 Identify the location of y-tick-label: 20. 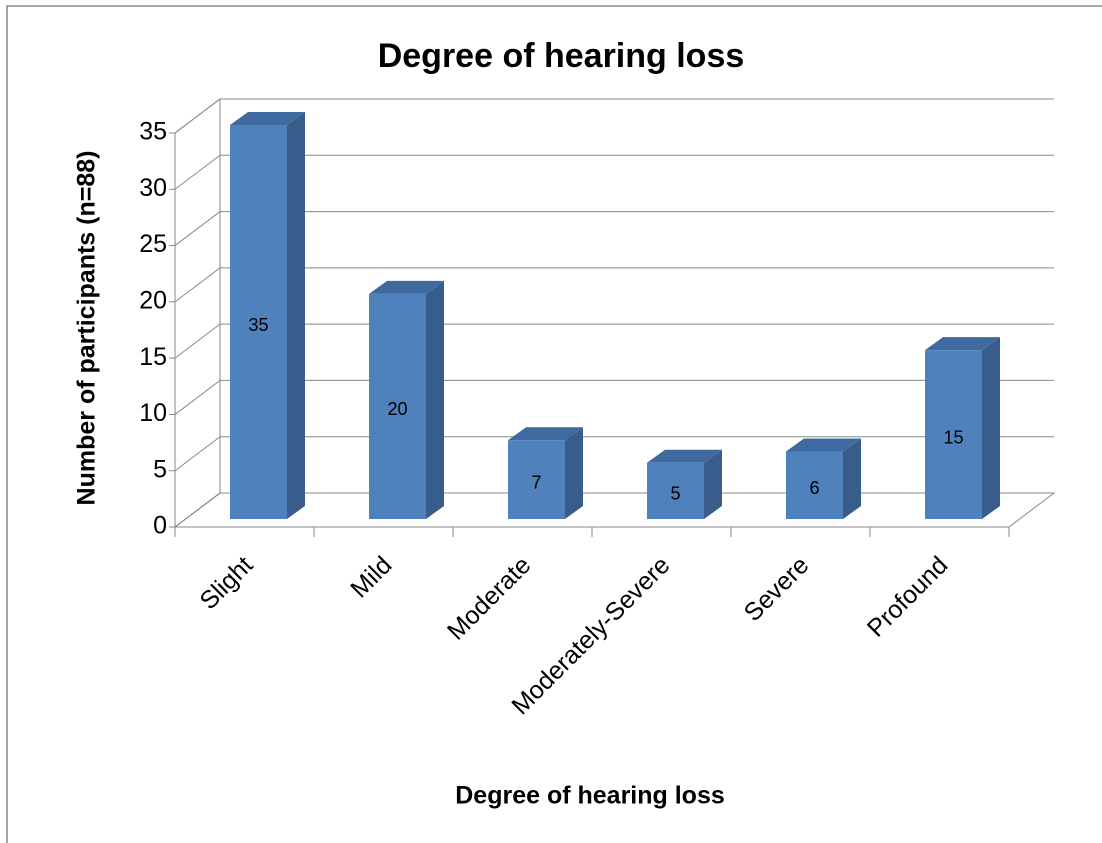
(153, 300).